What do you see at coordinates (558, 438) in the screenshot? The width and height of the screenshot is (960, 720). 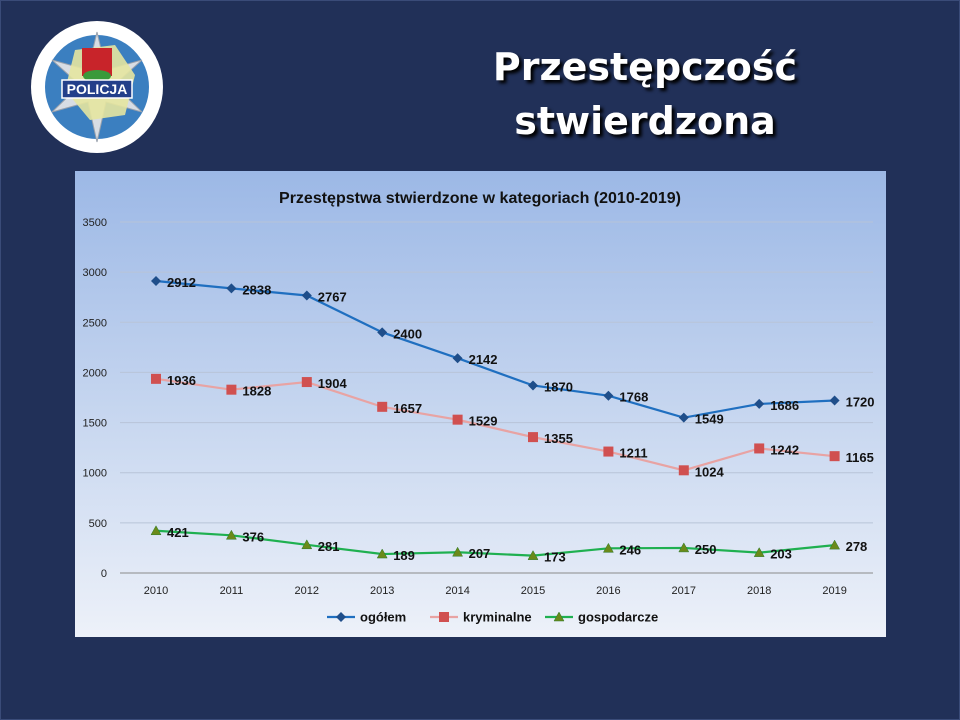 I see `data-label: 1355` at bounding box center [558, 438].